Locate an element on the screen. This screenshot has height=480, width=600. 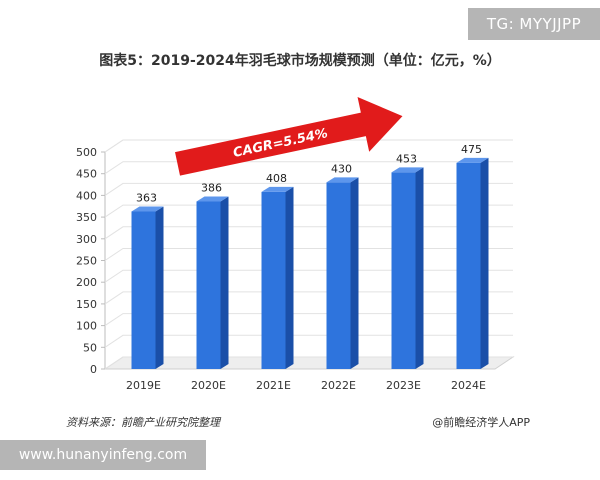
data-label: 475 is located at coordinates (471, 149).